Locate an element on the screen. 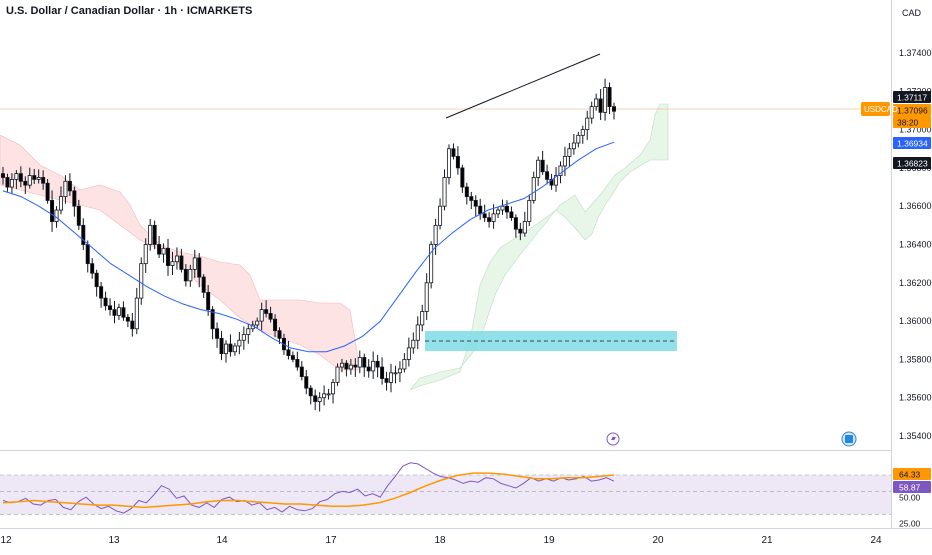 The image size is (932, 555). trendline is located at coordinates (523, 86).